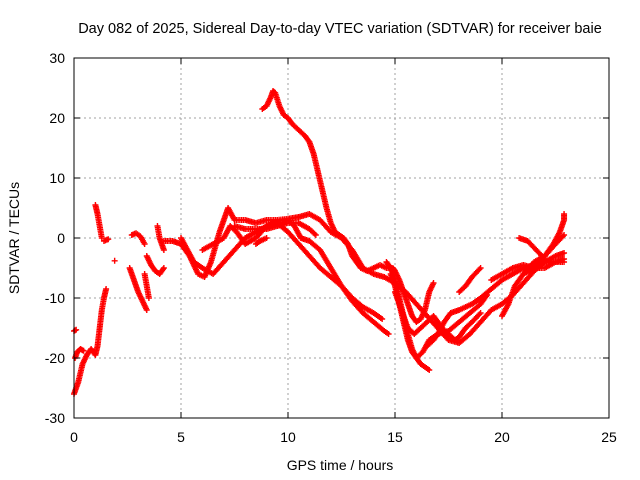 The image size is (640, 480). Describe the element at coordinates (55, 298) in the screenshot. I see `y-tick-label: -10` at that location.